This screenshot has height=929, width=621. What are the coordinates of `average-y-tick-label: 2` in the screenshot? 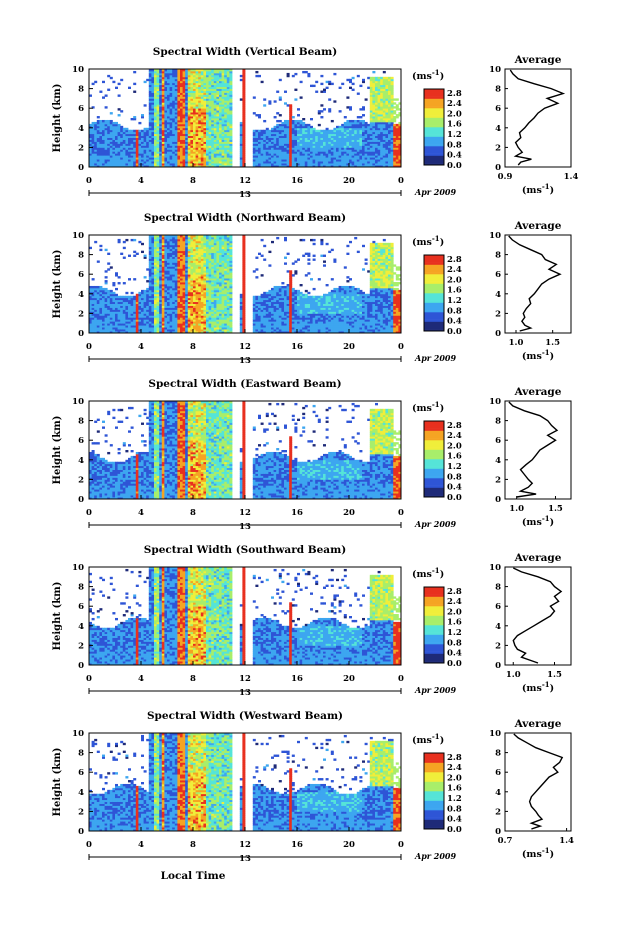 It's located at (498, 148).